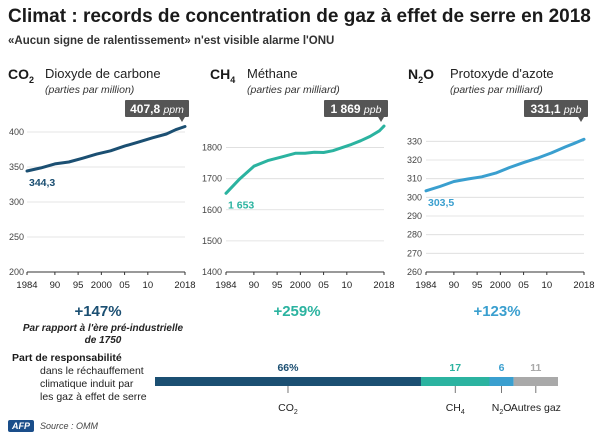  I want to click on y-tick-label: 310, so click(414, 179).